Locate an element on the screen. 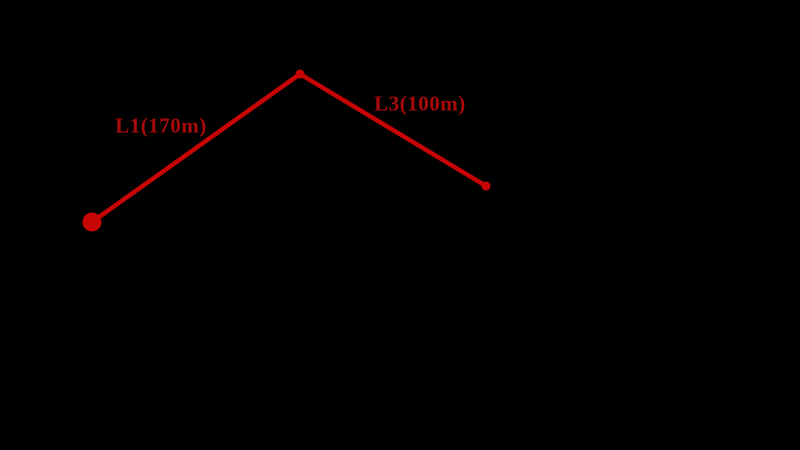 The width and height of the screenshot is (800, 450). segment-label-l3: L3(100m) is located at coordinates (420, 103).